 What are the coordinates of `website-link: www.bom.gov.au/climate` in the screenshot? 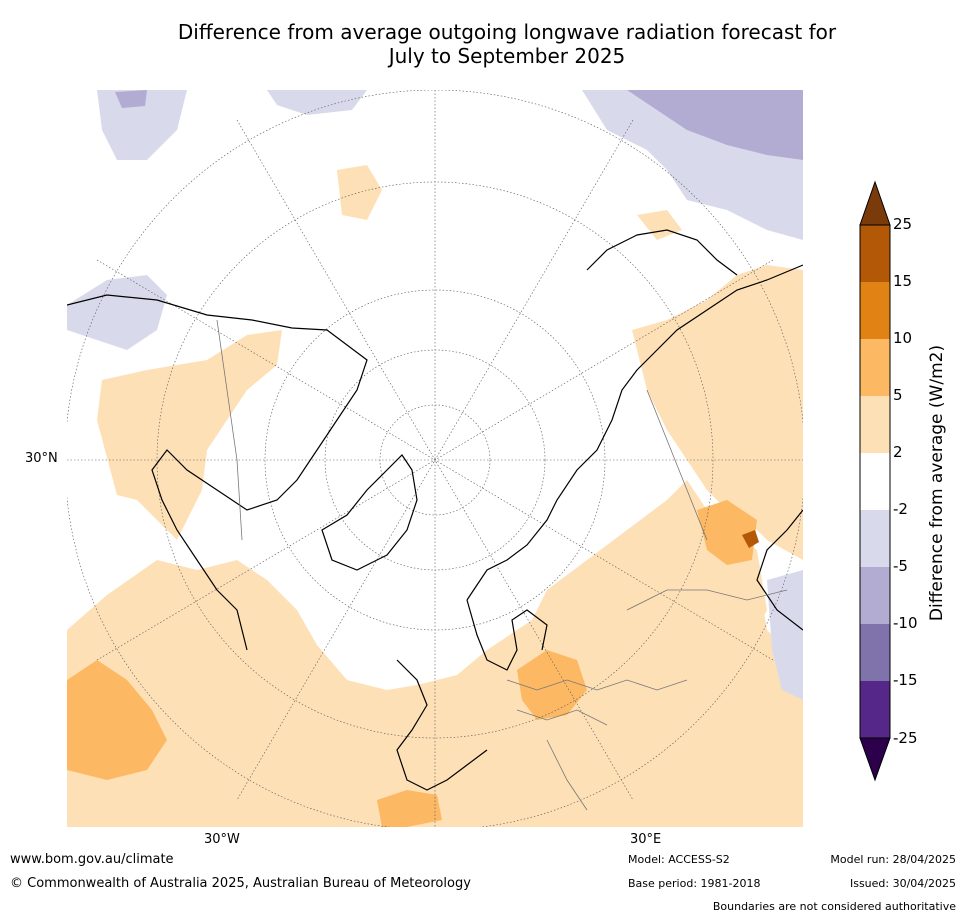 It's located at (92, 859).